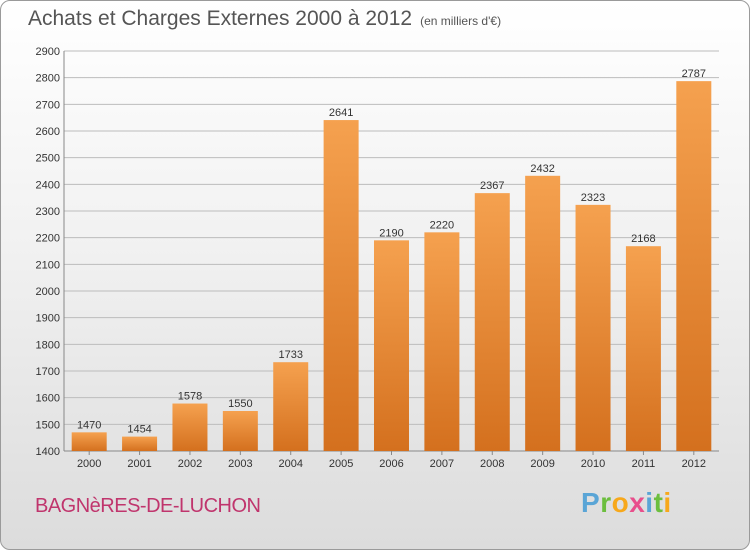 The width and height of the screenshot is (750, 550). Describe the element at coordinates (442, 225) in the screenshot. I see `value-label: 2220` at that location.